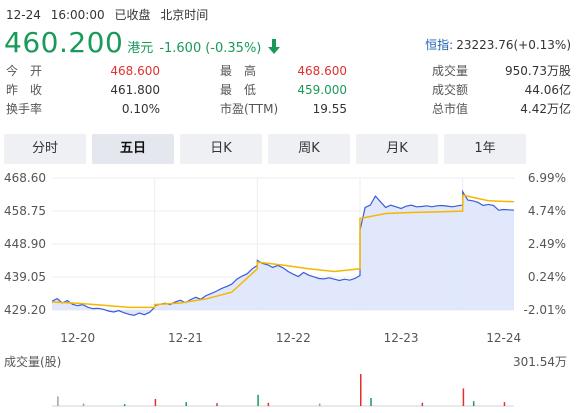 The image size is (579, 413). What do you see at coordinates (23, 15) in the screenshot?
I see `quote-date: 12-24` at bounding box center [23, 15].